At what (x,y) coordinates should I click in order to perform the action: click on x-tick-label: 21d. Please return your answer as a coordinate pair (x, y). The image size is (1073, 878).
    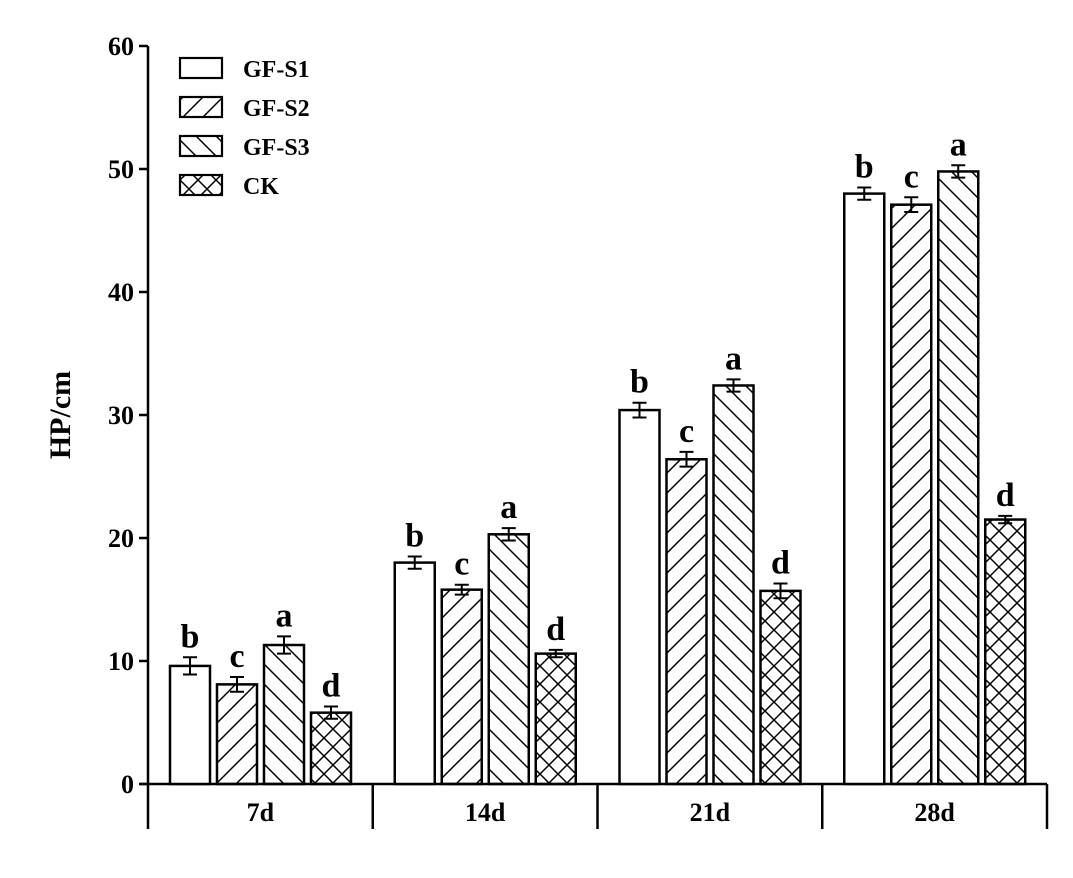
    Looking at the image, I should click on (710, 812).